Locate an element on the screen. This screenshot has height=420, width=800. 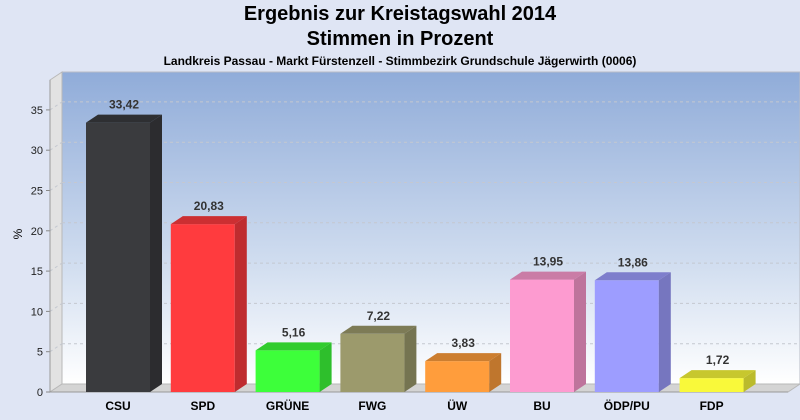
data-label: 13,86 is located at coordinates (633, 262).